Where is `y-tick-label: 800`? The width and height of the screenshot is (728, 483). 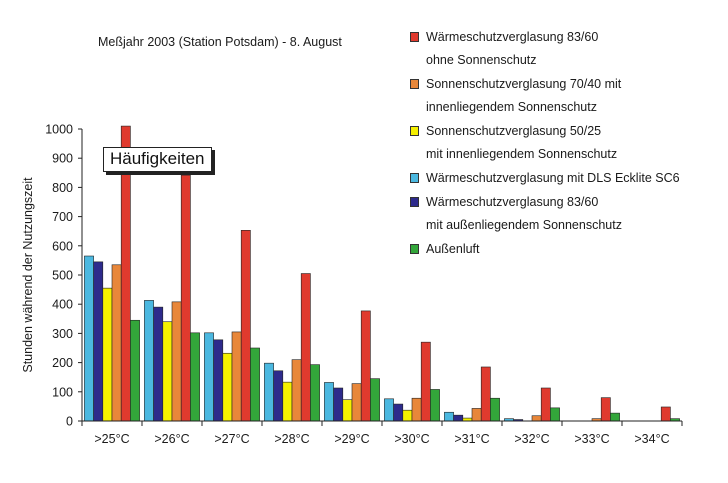
y-tick-label: 800 is located at coordinates (62, 188).